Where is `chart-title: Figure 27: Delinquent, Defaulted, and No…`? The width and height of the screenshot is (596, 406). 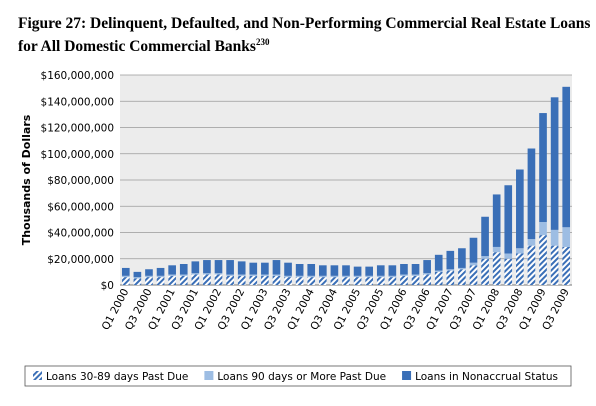 chart-title: Figure 27: Delinquent, Defaulted, and No… is located at coordinates (305, 35).